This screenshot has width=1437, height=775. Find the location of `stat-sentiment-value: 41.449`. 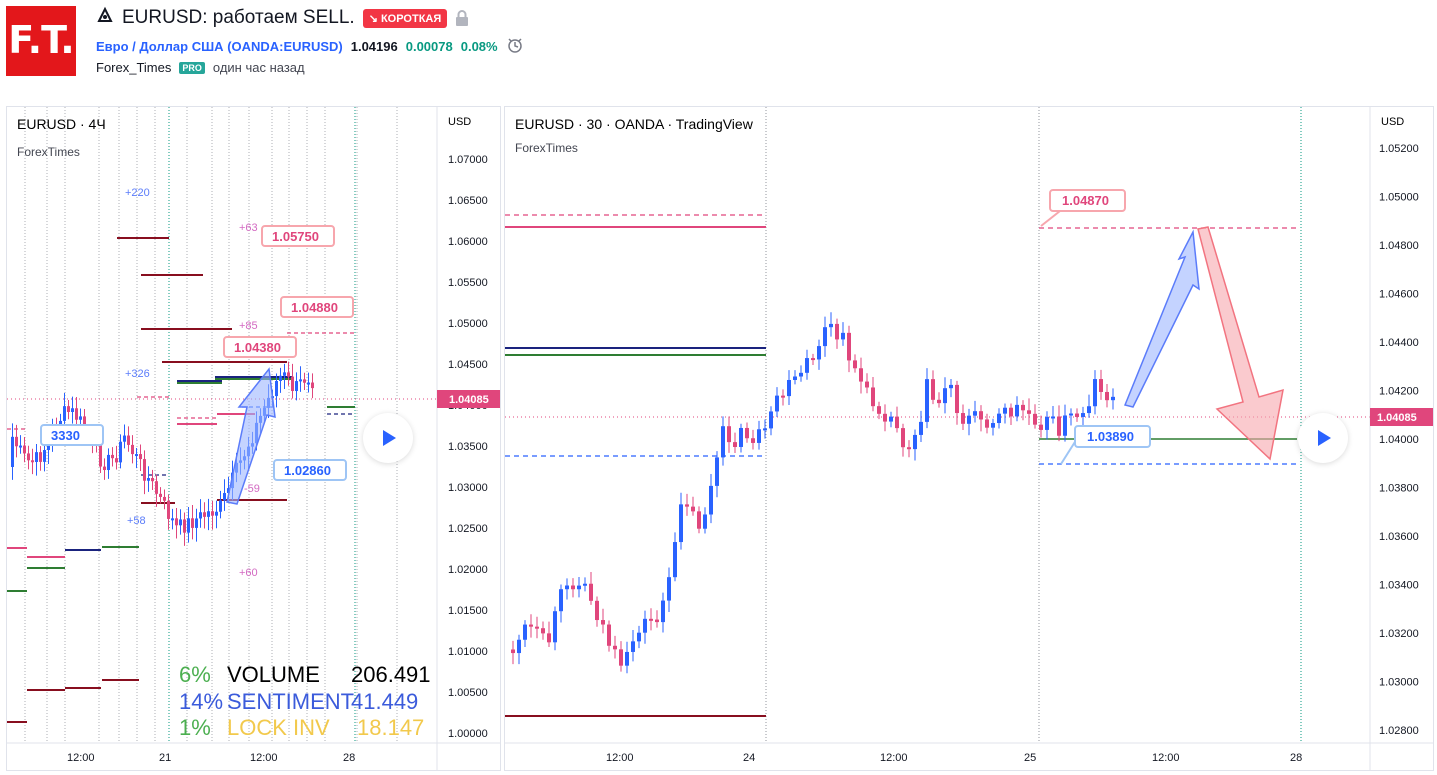

stat-sentiment-value: 41.449 is located at coordinates (384, 701).